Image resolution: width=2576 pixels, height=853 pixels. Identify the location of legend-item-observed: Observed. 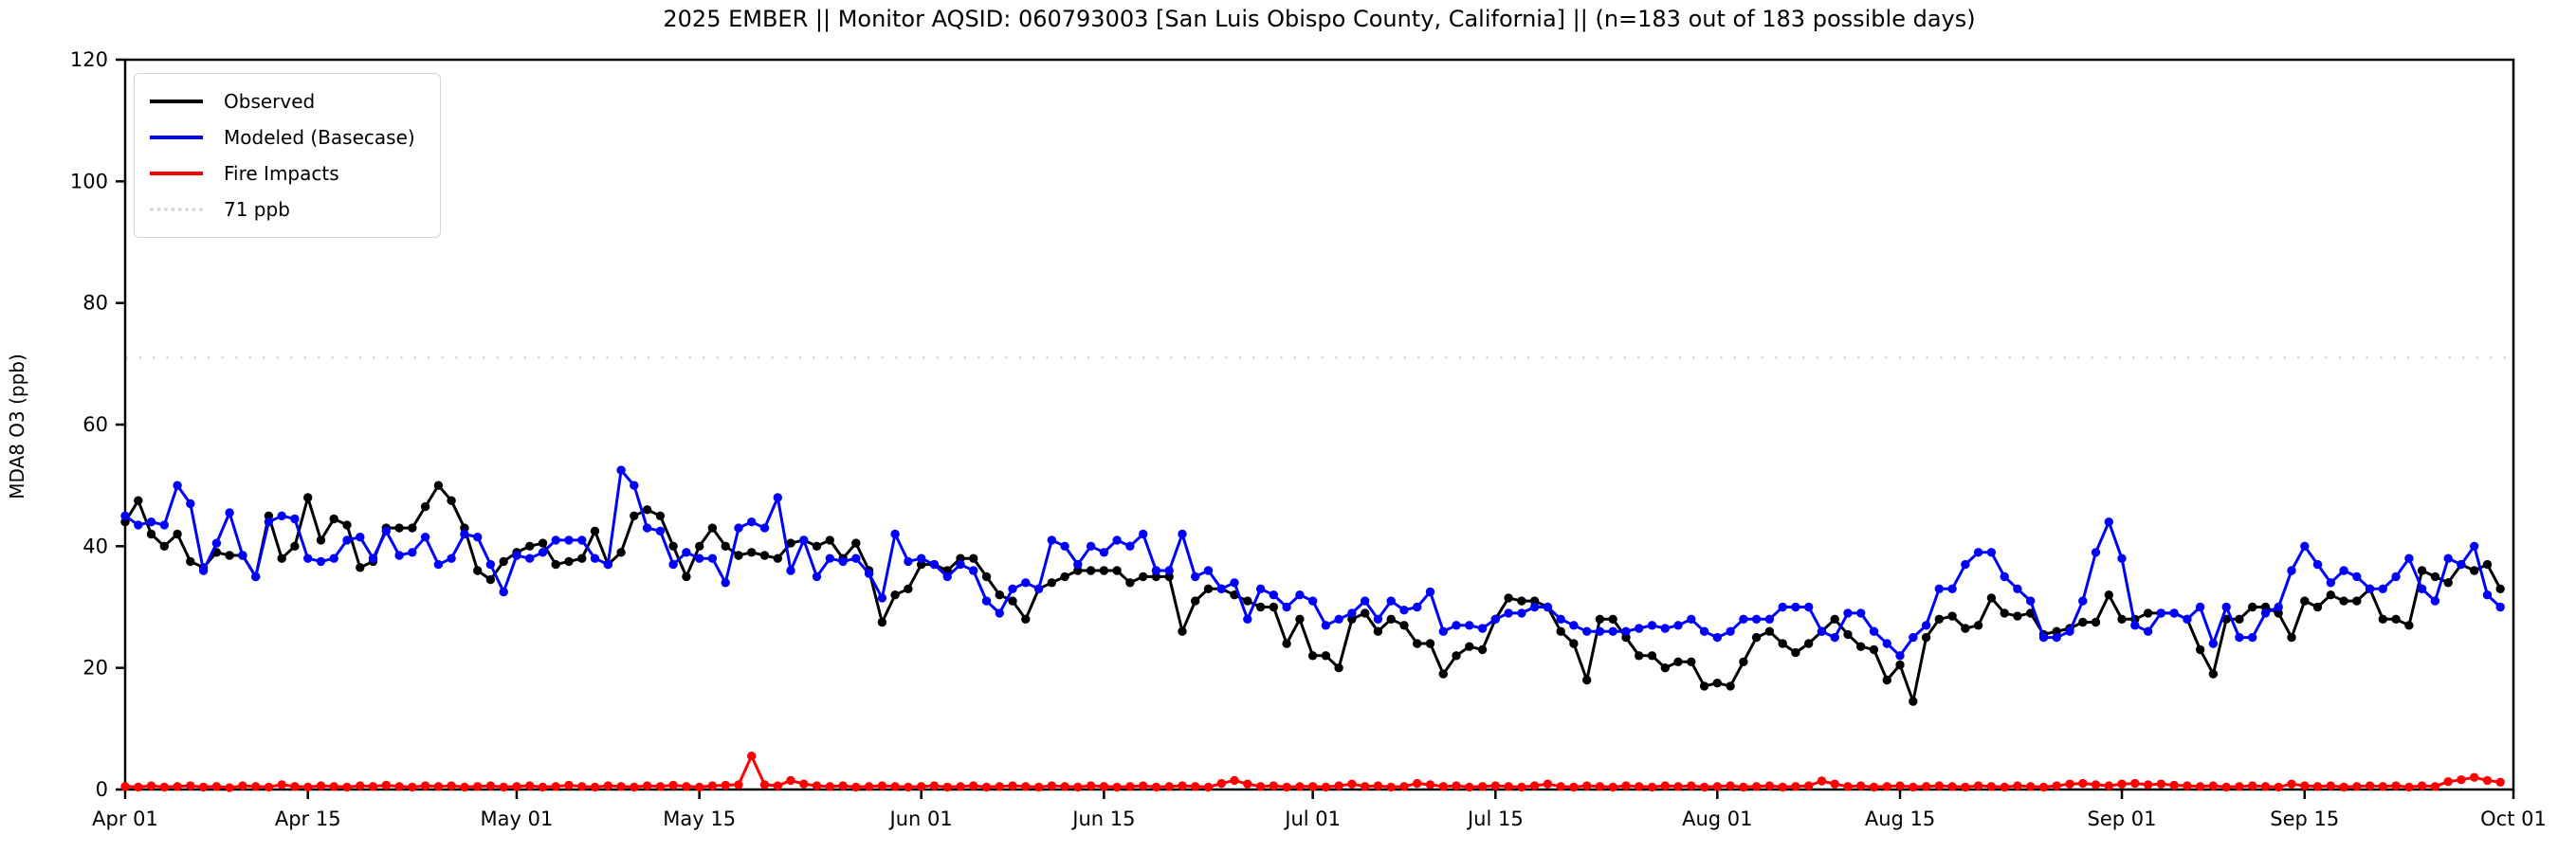
(282, 101).